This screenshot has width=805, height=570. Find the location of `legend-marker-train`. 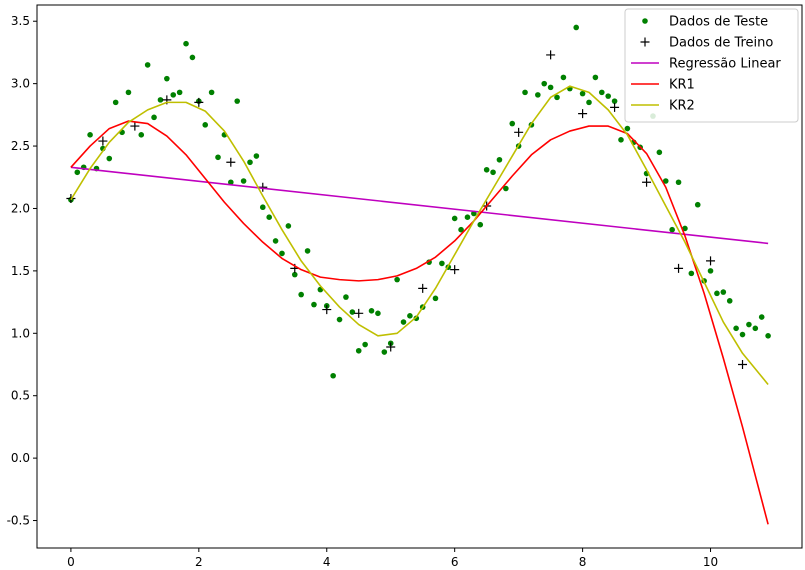

legend-marker-train is located at coordinates (645, 42).